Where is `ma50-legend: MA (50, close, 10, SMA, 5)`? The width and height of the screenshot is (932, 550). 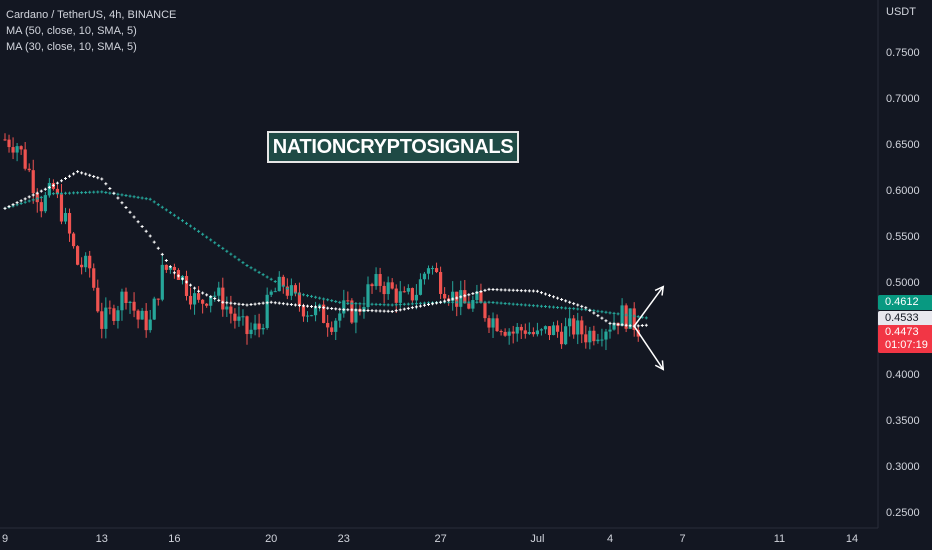
ma50-legend: MA (50, close, 10, SMA, 5) is located at coordinates (71, 31).